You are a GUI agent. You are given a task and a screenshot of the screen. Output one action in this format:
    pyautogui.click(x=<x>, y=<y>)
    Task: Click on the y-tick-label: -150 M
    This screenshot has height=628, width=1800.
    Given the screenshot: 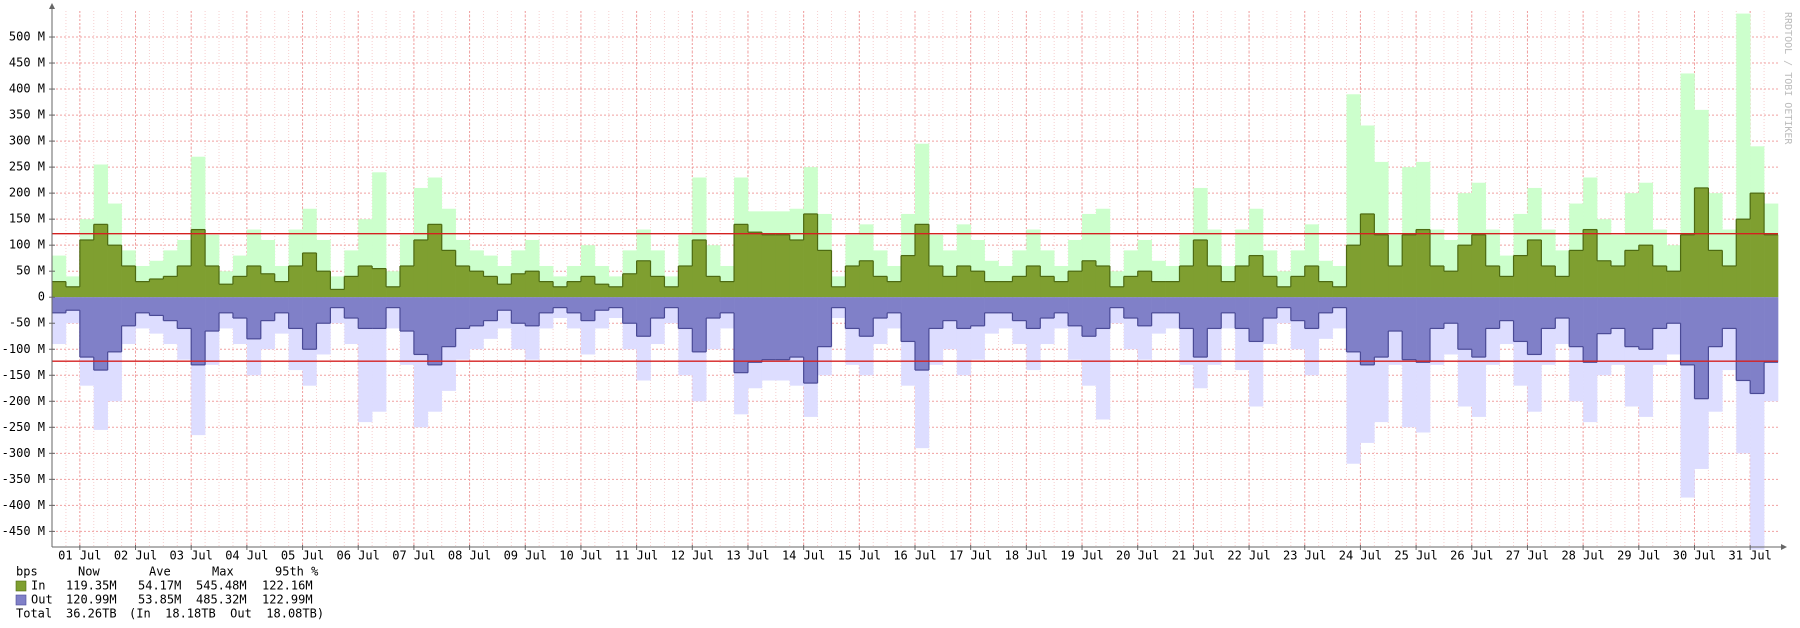 What is the action you would take?
    pyautogui.click(x=23, y=375)
    